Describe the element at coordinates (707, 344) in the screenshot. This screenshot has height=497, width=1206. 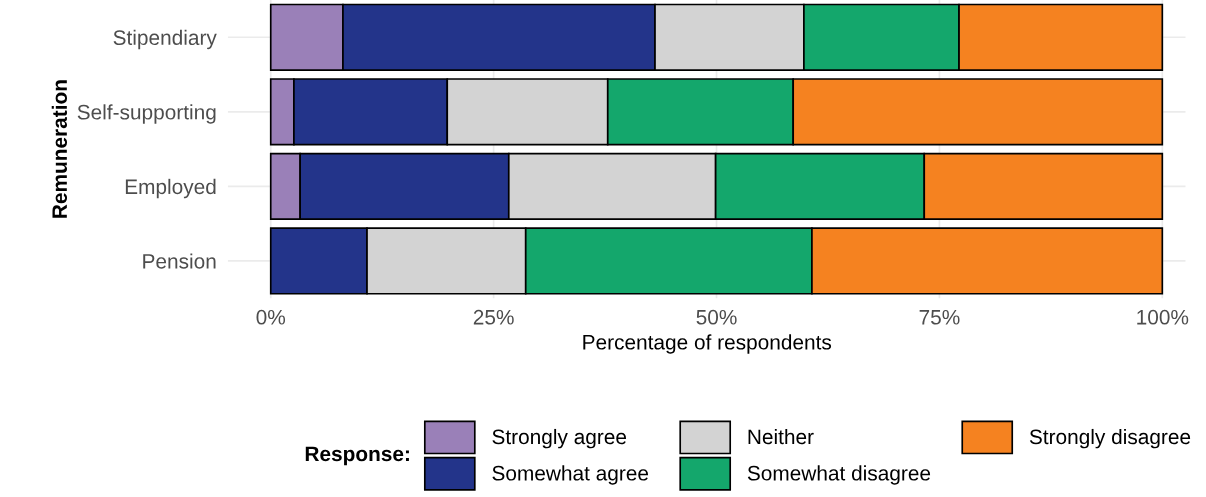
I see `x-axis-title: Percentage of respondents` at that location.